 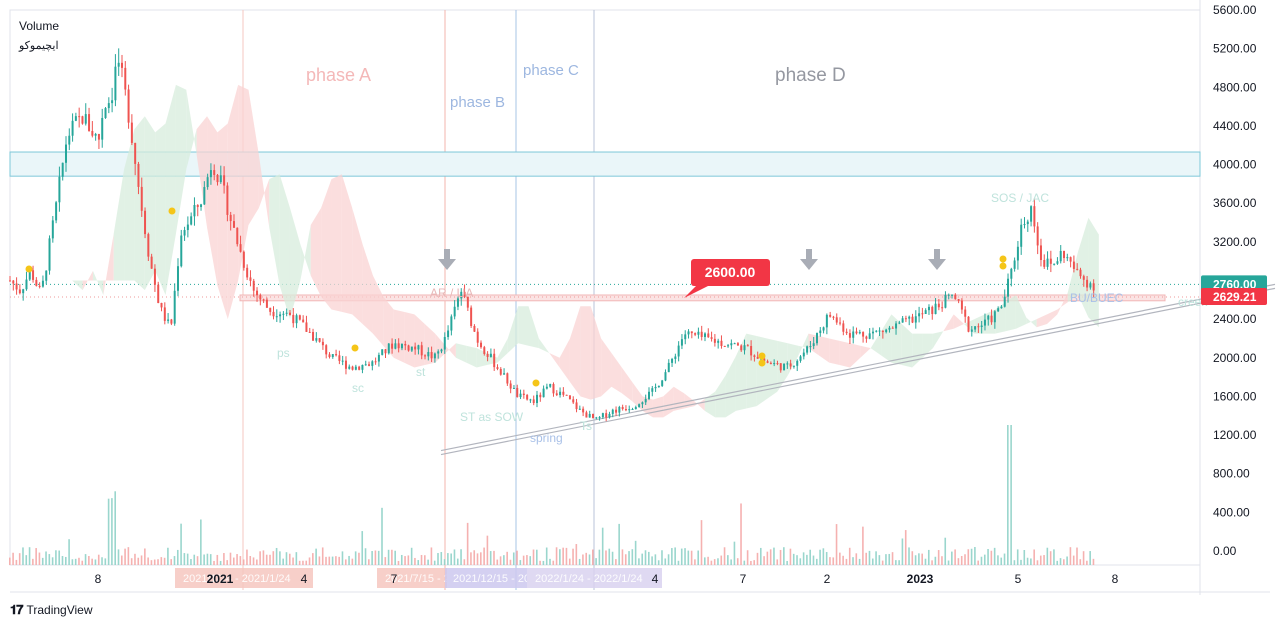 What do you see at coordinates (1225, 551) in the screenshot?
I see `y-tick-label: 0.00` at bounding box center [1225, 551].